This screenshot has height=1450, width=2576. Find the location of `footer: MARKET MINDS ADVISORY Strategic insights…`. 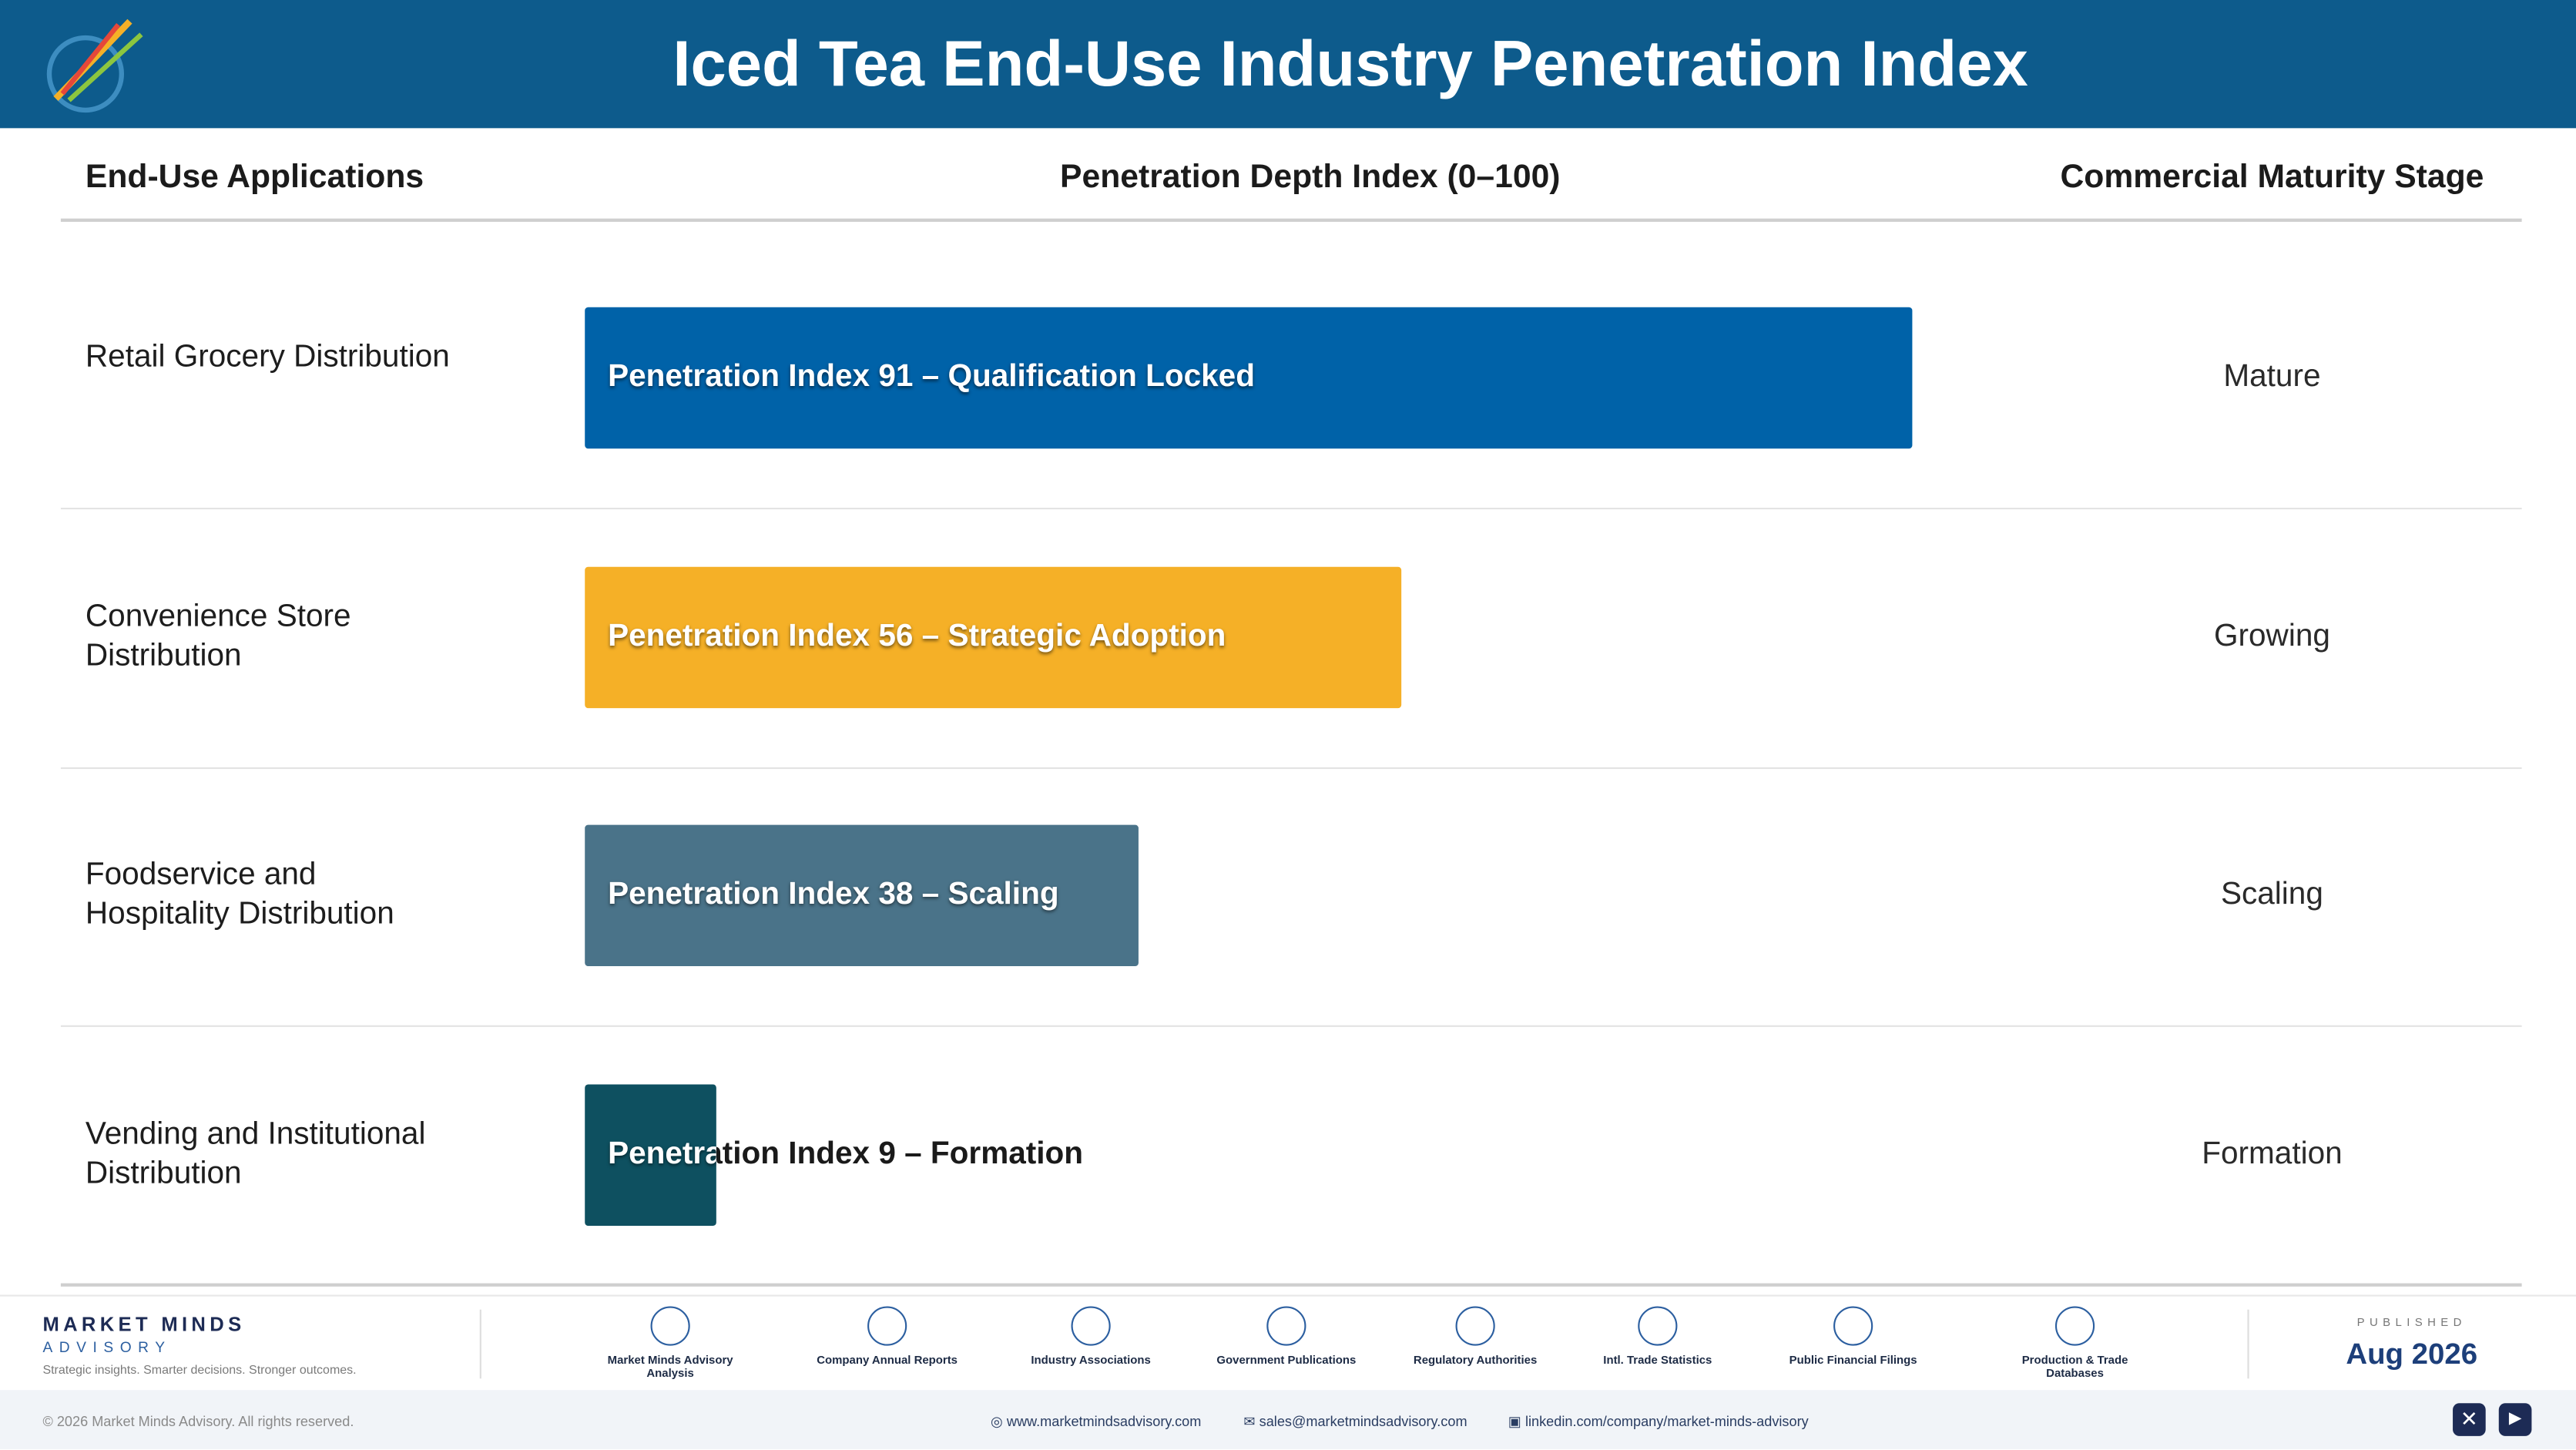

footer: MARKET MINDS ADVISORY Strategic insights… is located at coordinates (1288, 1343).